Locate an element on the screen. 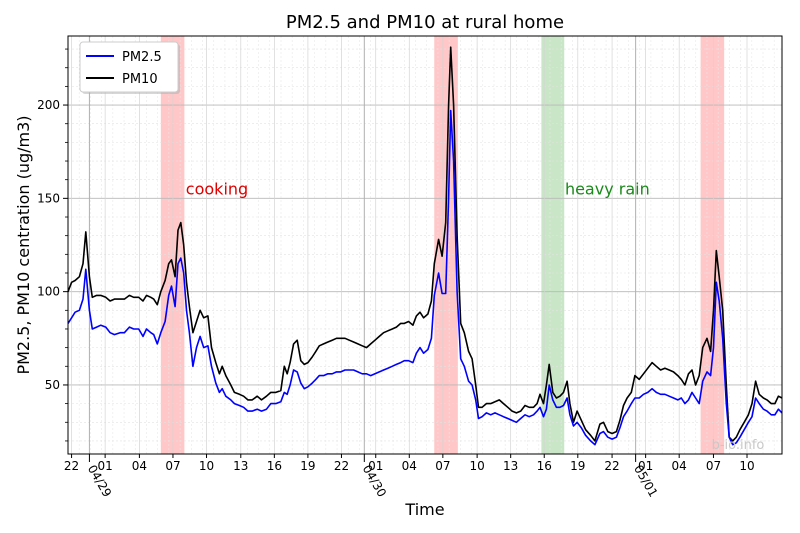 The height and width of the screenshot is (533, 800). annotation-1: heavy rain is located at coordinates (607, 189).